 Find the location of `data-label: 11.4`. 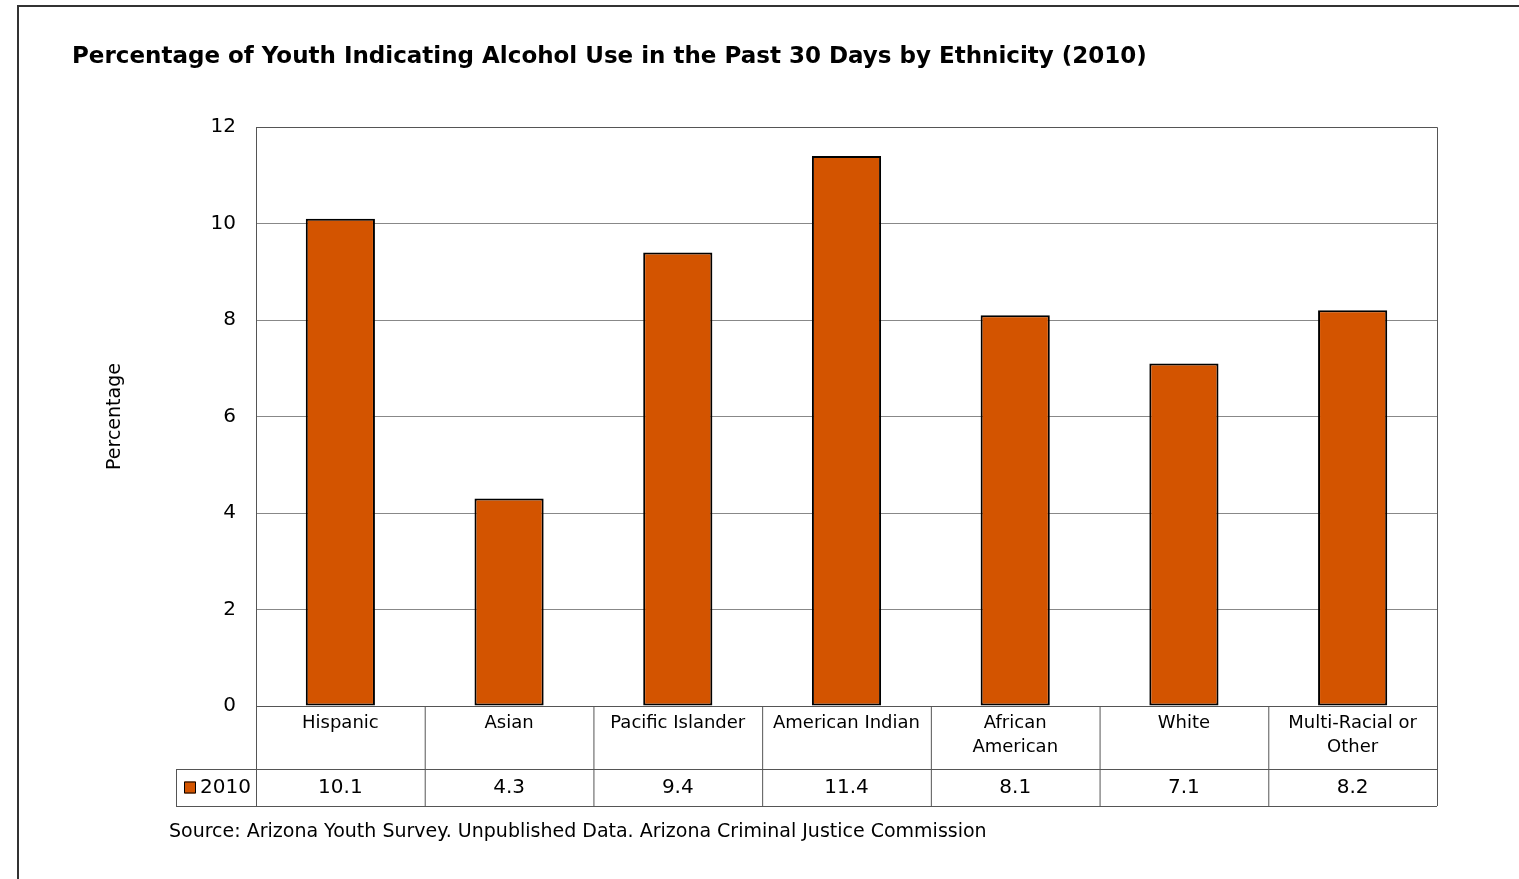

data-label: 11.4 is located at coordinates (846, 785).